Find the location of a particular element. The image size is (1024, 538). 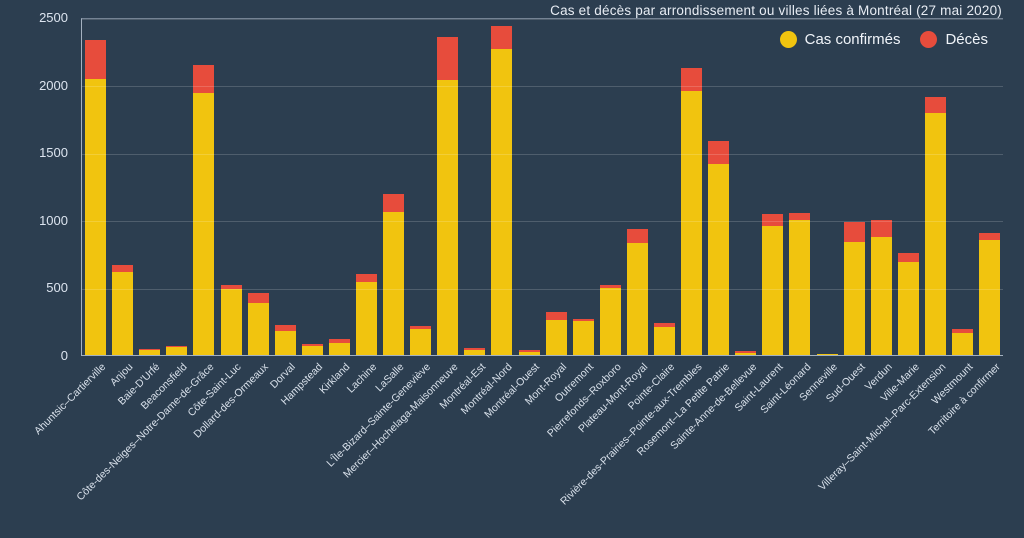

x-tick-label: Ahuntsic–Cartierville is located at coordinates (70, 399).